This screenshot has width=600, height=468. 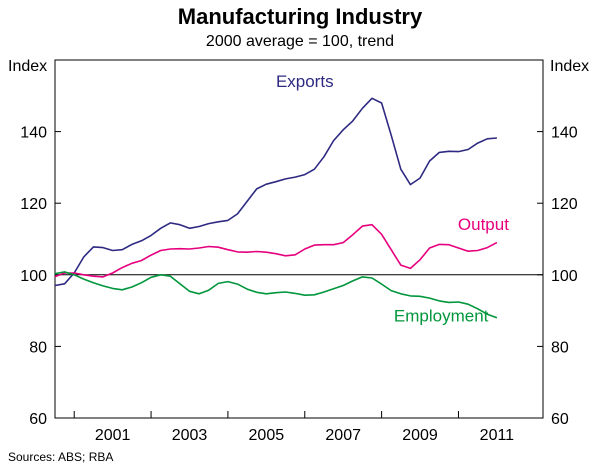 I want to click on x-tick-label: 2009, so click(x=420, y=435).